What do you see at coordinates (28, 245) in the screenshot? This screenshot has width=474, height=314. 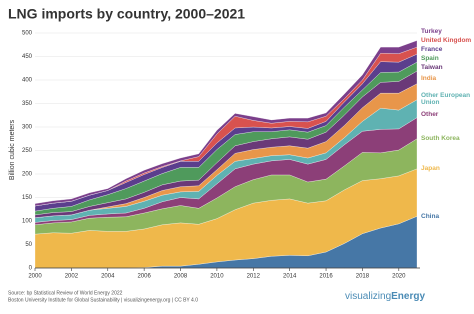 I see `y-tick-label: 50` at bounding box center [28, 245].